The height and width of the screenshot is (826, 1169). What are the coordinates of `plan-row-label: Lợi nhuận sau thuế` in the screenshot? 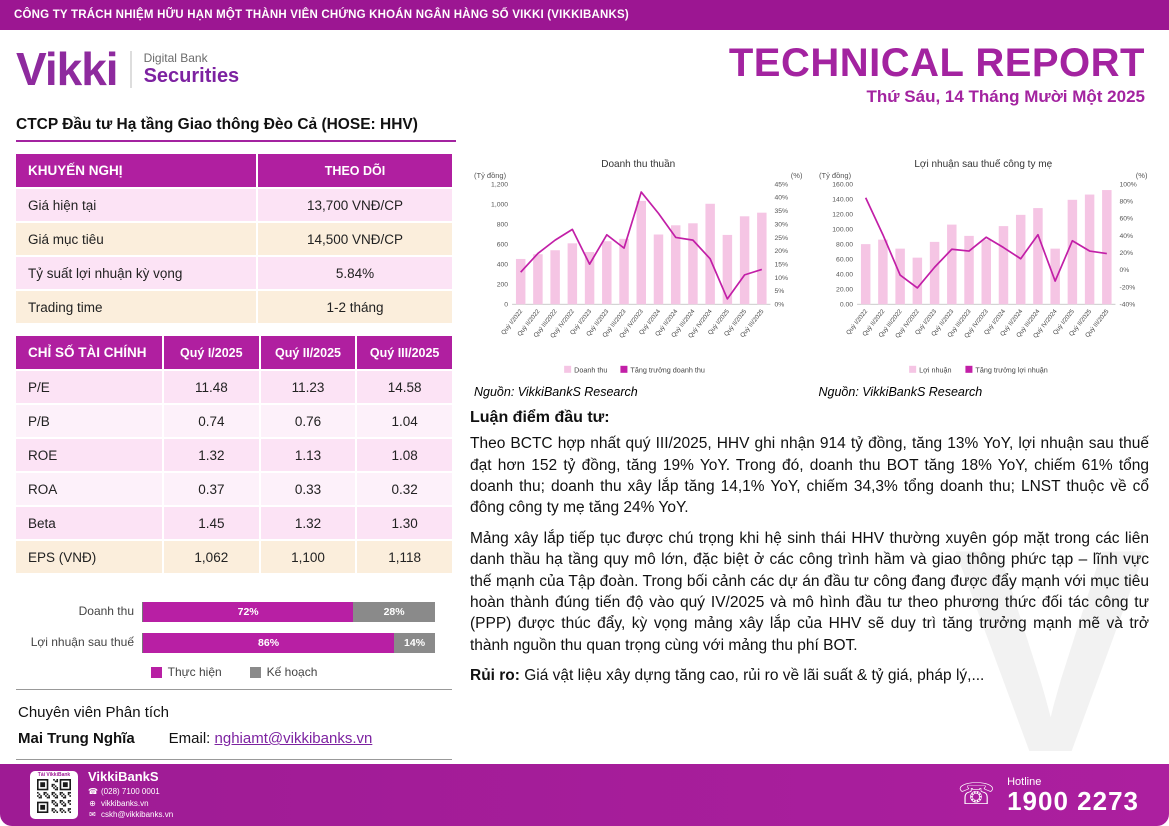 It's located at (82, 642).